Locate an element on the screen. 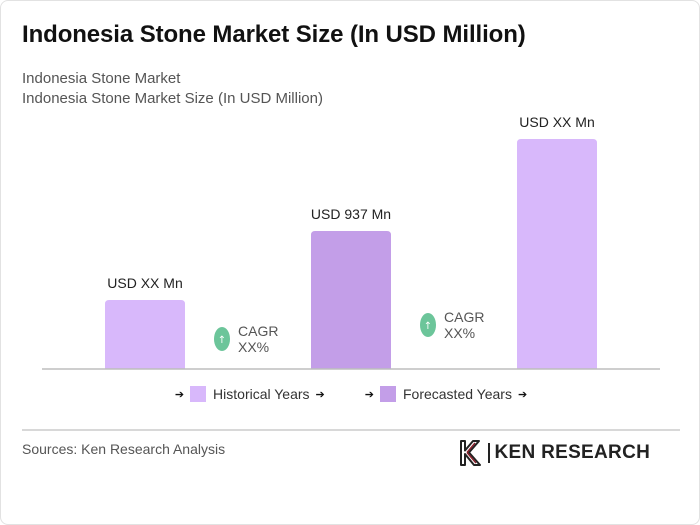  legend-label-historical: Historical Years is located at coordinates (261, 394).